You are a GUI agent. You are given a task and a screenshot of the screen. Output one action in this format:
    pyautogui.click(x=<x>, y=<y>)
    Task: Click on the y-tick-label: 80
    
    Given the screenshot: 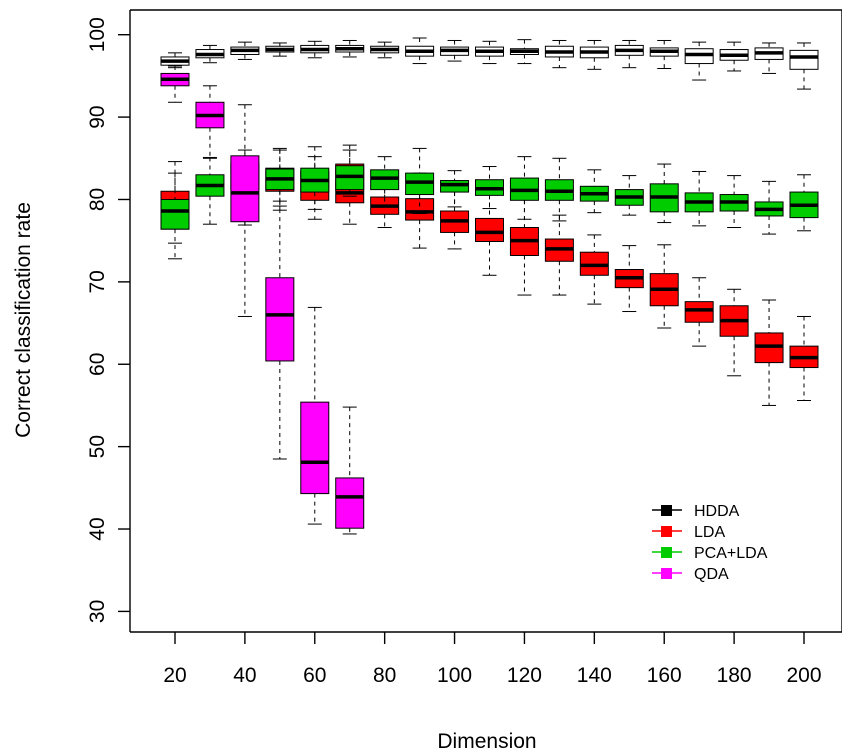 What is the action you would take?
    pyautogui.click(x=97, y=199)
    